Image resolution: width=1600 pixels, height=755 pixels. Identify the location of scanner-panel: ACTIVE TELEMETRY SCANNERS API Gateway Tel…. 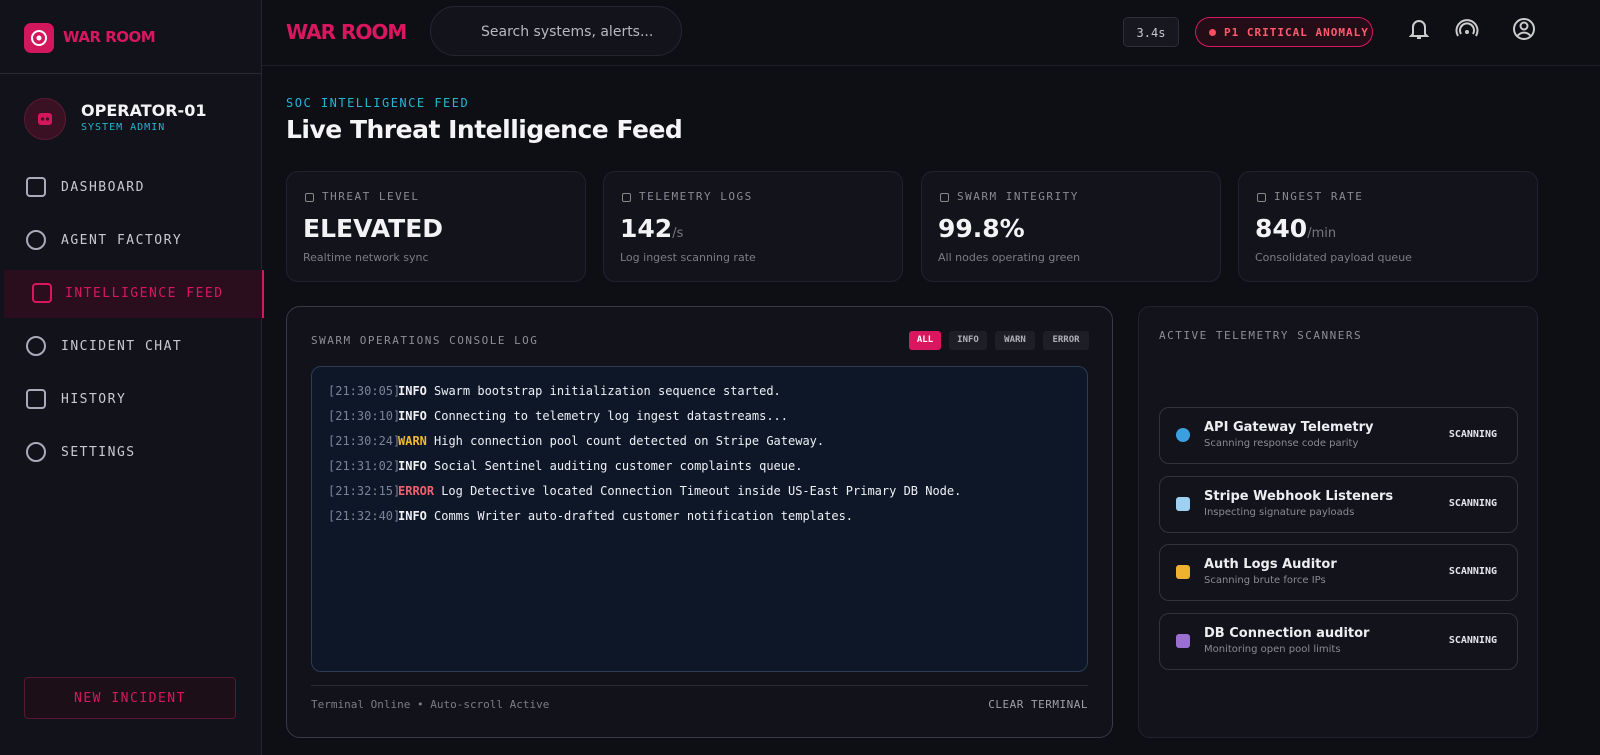
(1338, 522).